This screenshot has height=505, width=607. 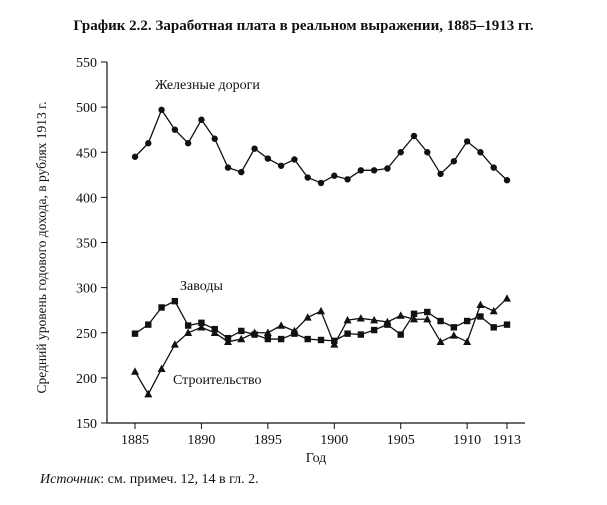 I want to click on x-tick-label: 1913, so click(x=507, y=440).